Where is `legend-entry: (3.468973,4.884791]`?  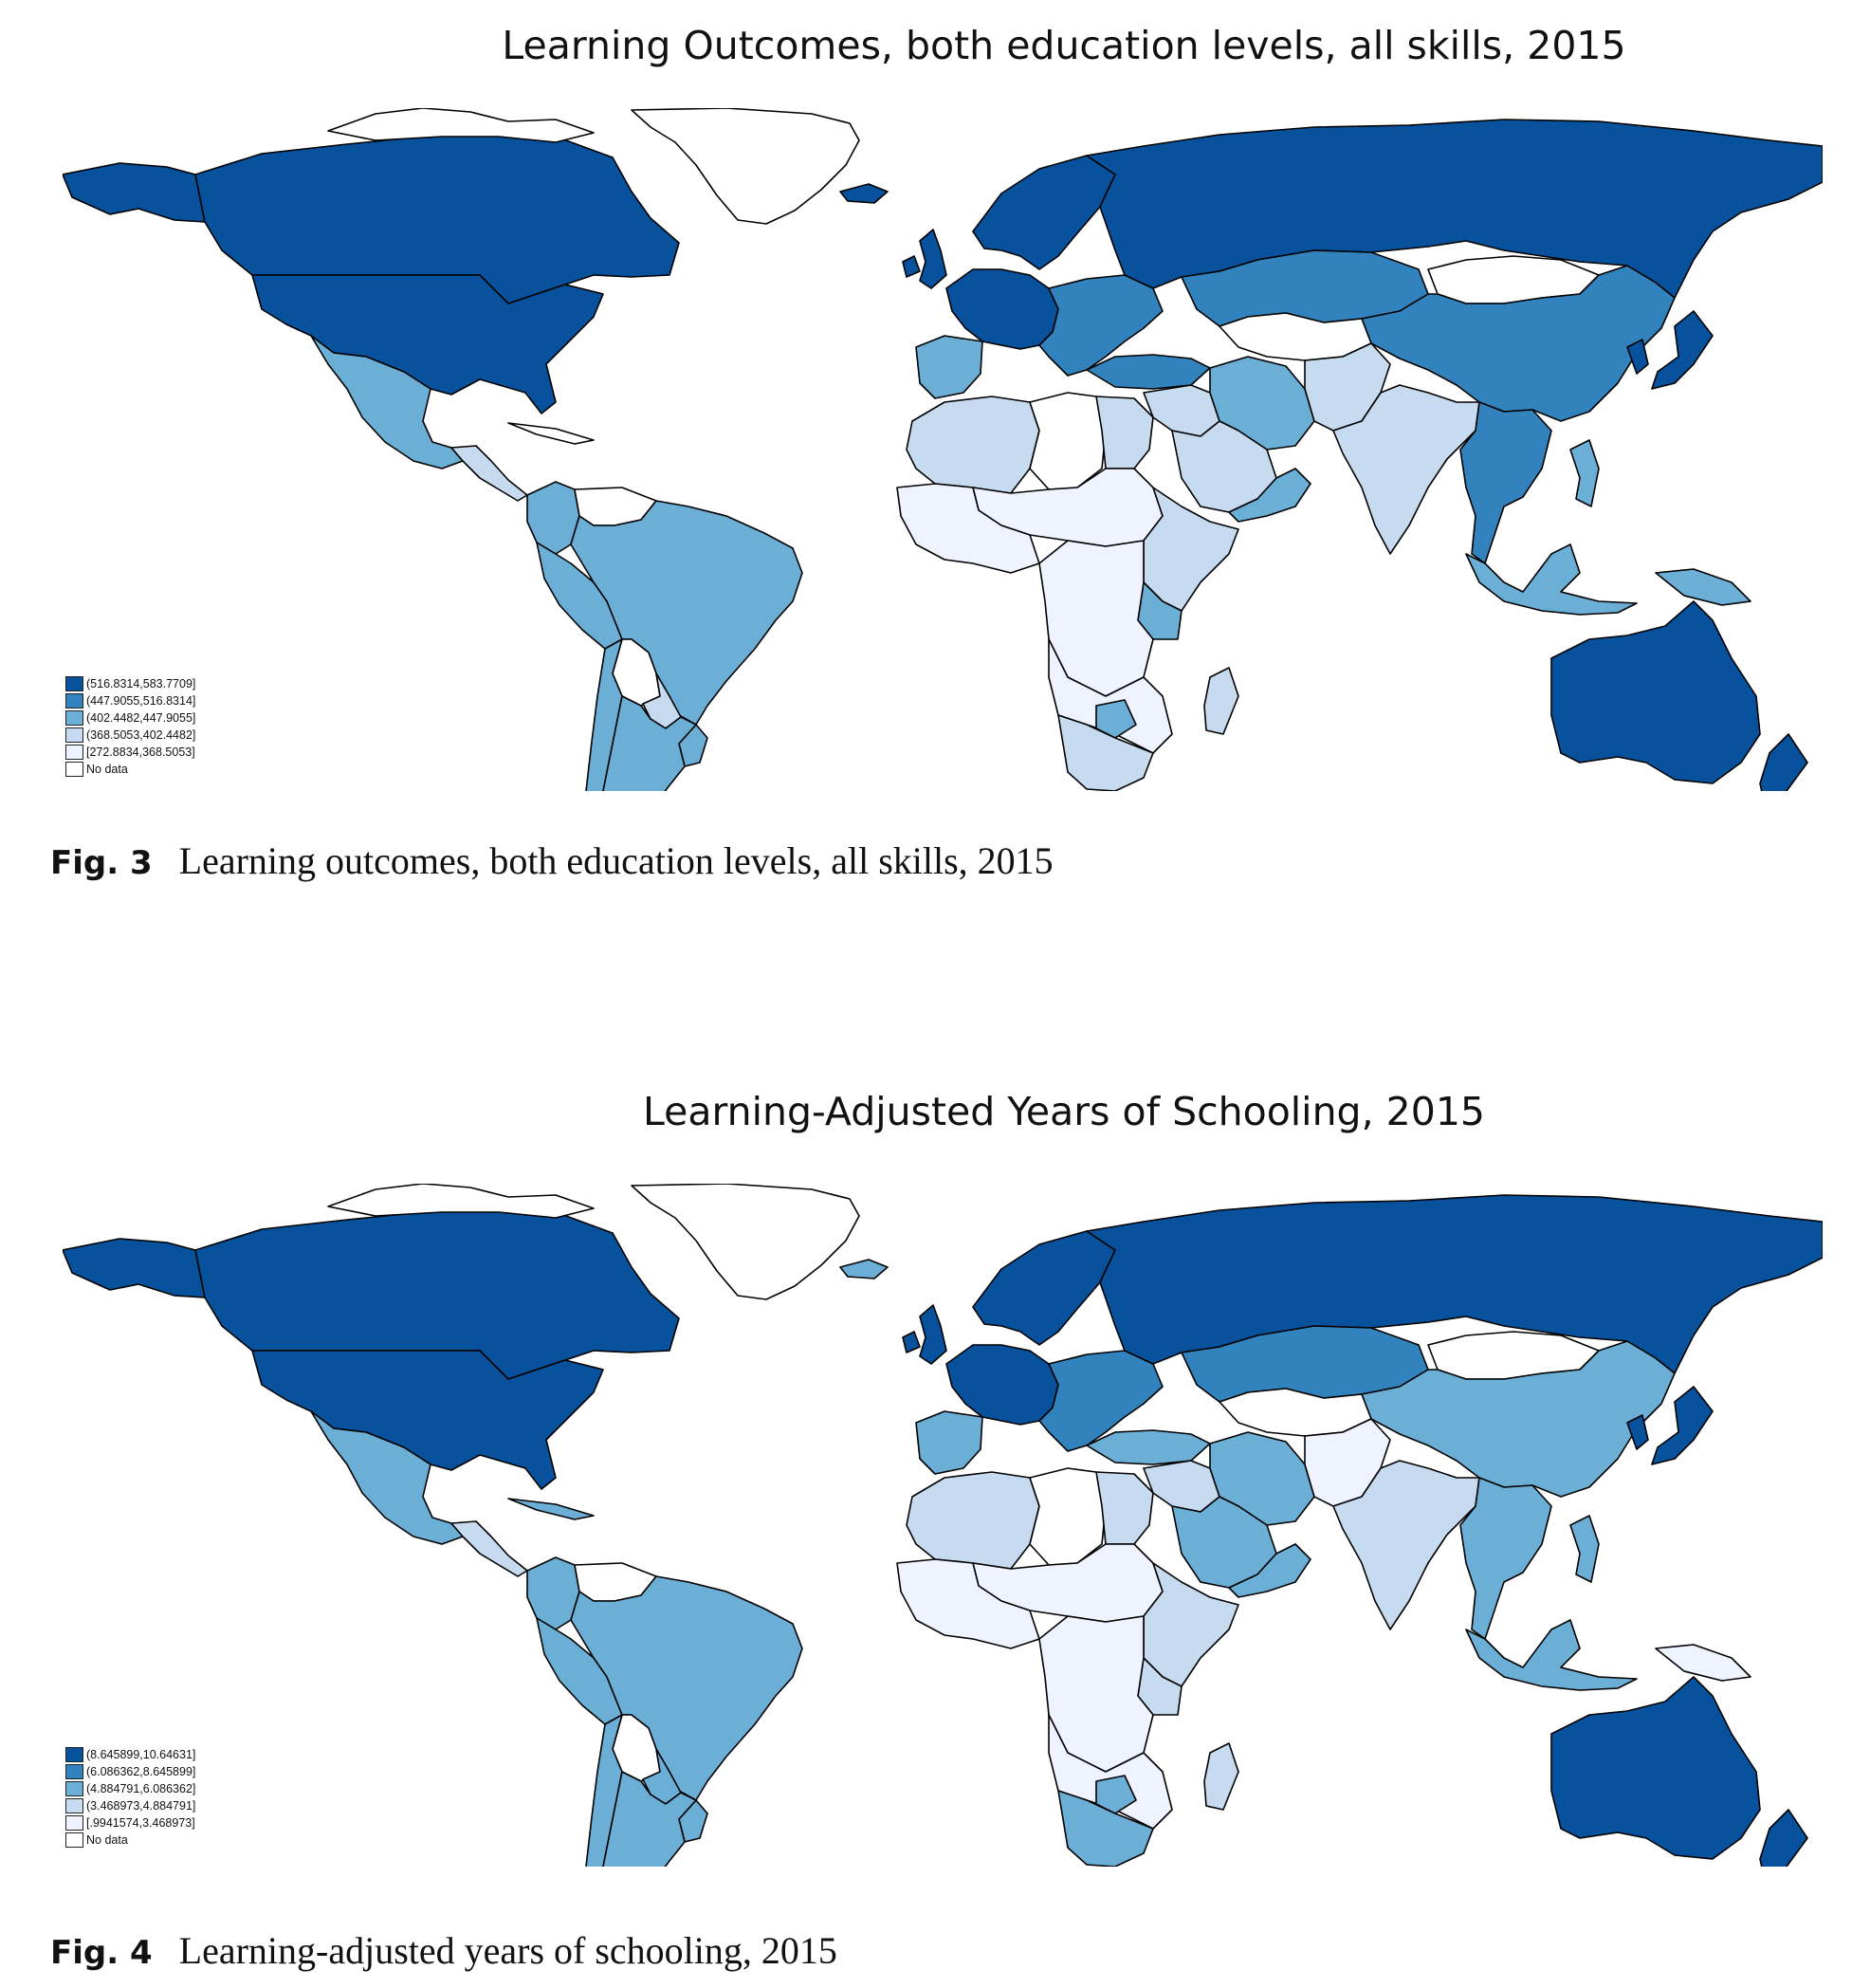
legend-entry: (3.468973,4.884791] is located at coordinates (130, 1806).